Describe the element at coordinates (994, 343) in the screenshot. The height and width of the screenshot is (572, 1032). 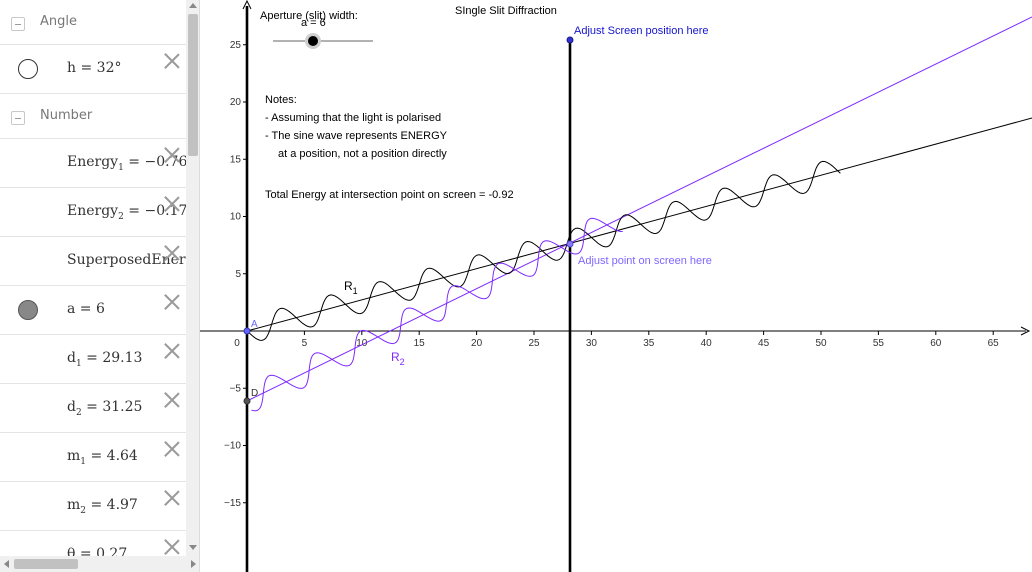
I see `x-tick-label: 65` at that location.